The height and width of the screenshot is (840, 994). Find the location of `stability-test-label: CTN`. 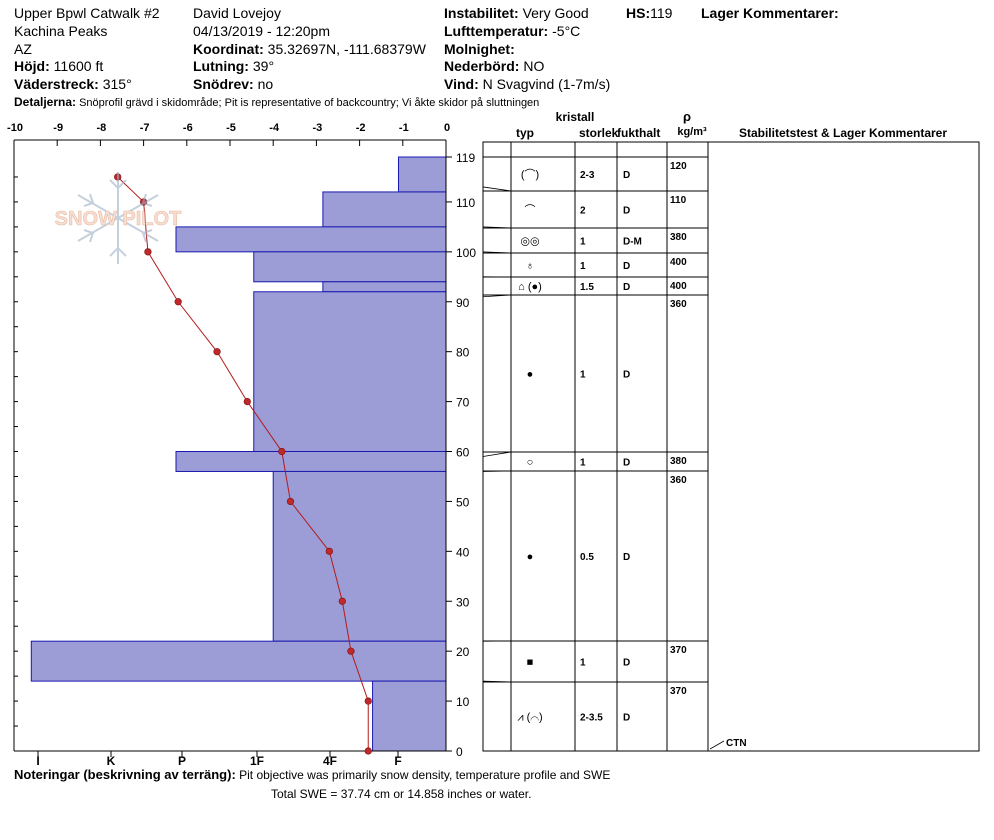

stability-test-label: CTN is located at coordinates (736, 743).